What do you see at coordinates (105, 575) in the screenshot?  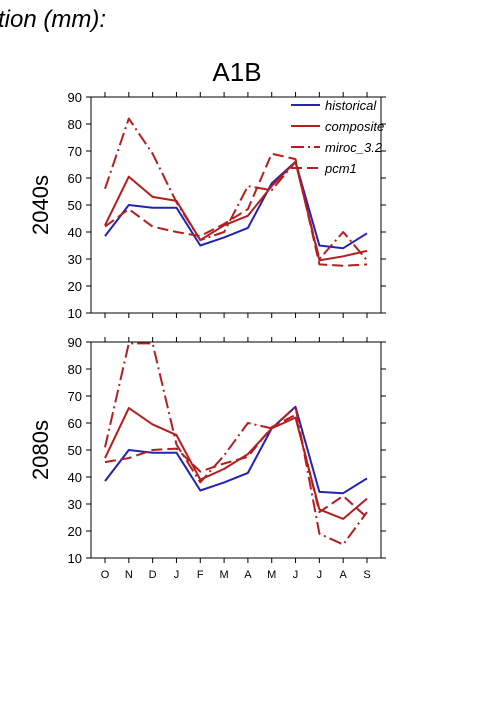 I see `x-tick-label: O` at bounding box center [105, 575].